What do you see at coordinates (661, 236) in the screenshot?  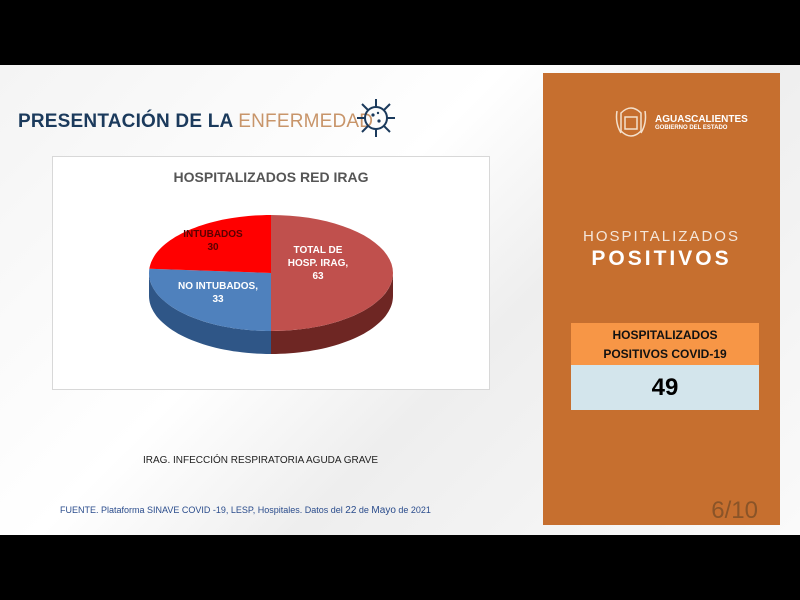 I see `panel-heading: HOSPITALIZADOS` at bounding box center [661, 236].